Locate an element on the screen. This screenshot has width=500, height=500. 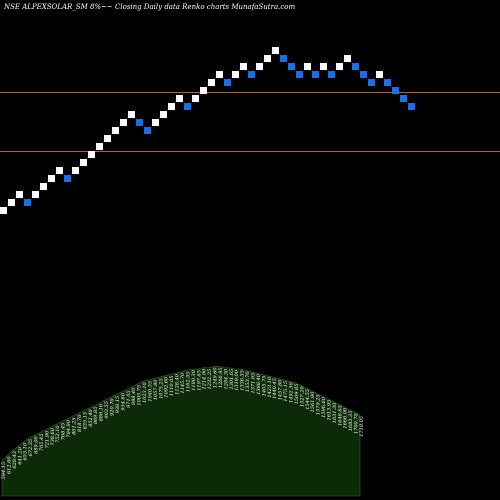
volume-label: 1527.20 is located at coordinates (302, 395).